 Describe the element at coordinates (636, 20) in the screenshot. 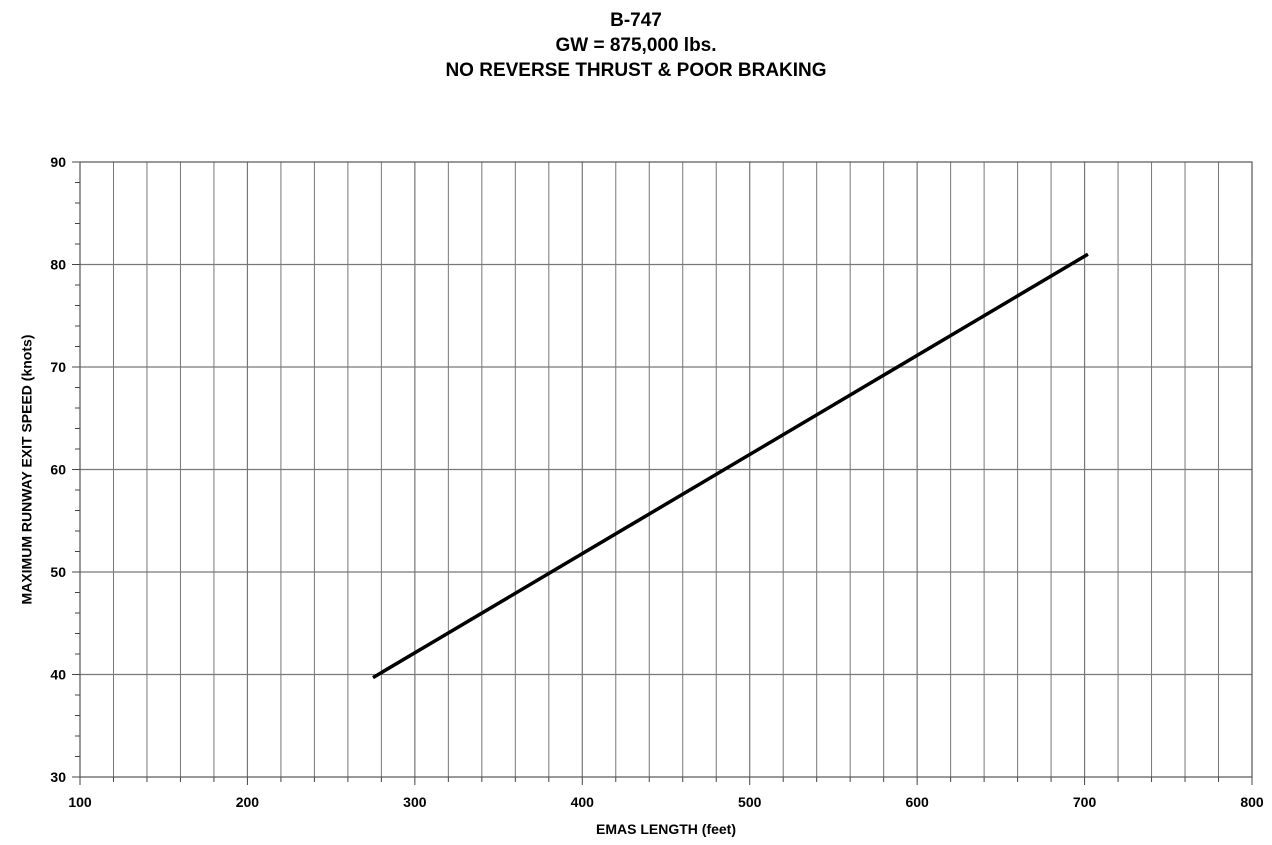

I see `chart-title: B-747` at that location.